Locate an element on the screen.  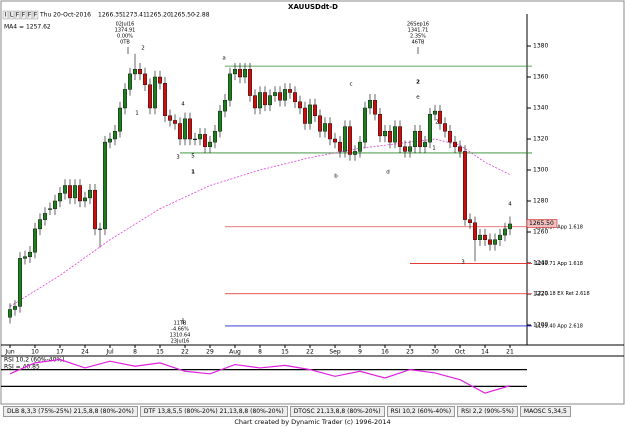
indicator-tab: DLB 8,3,3 (75%-25%) 21,5,8,8 (80%-20%) is located at coordinates (70, 411).